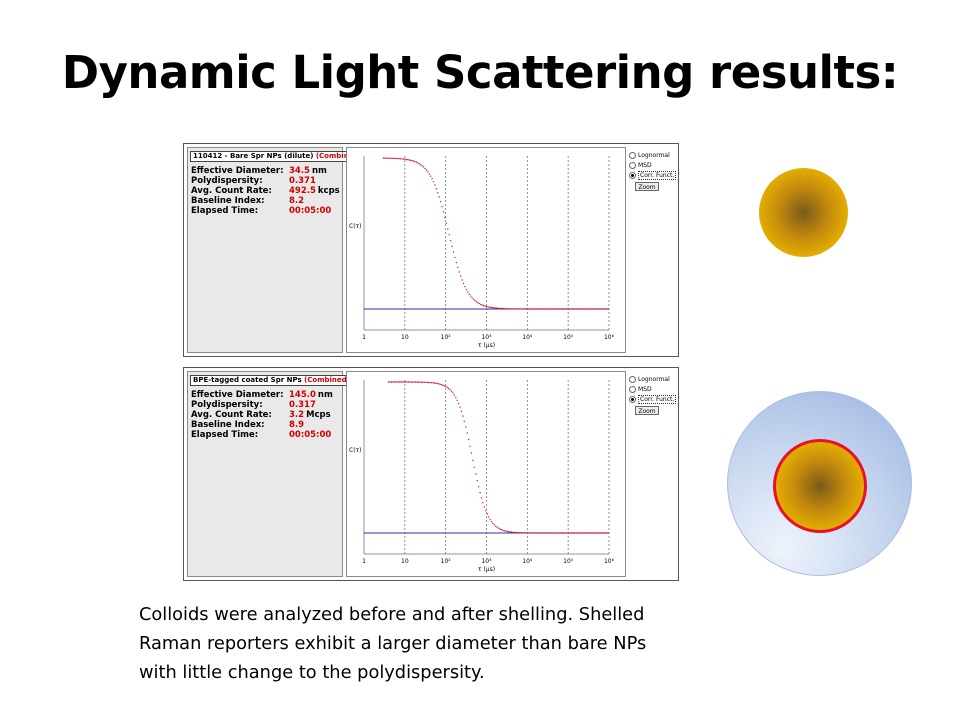 The image size is (960, 720). I want to click on correlation-chart: 1 10 10² 10³ 10⁴ 10⁵ 10⁶ C(τ) τ (µs), so click(482, 476).